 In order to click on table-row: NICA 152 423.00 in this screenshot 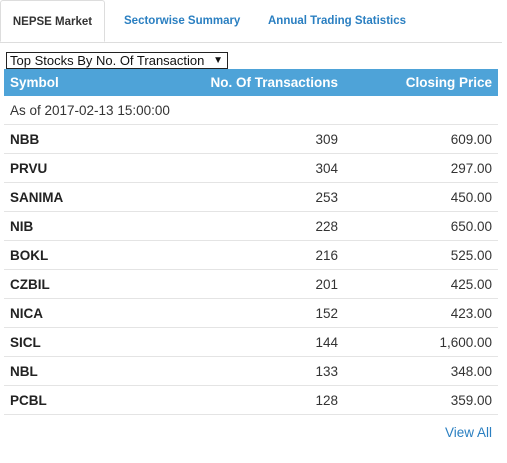, I will do `click(251, 313)`.